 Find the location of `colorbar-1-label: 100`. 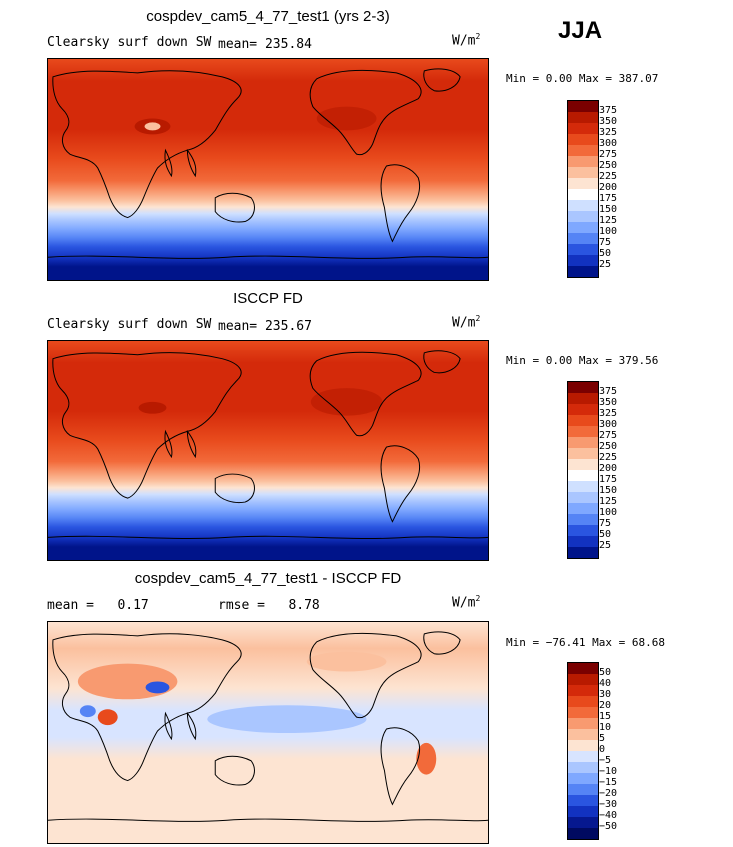

colorbar-1-label: 100 is located at coordinates (608, 231).